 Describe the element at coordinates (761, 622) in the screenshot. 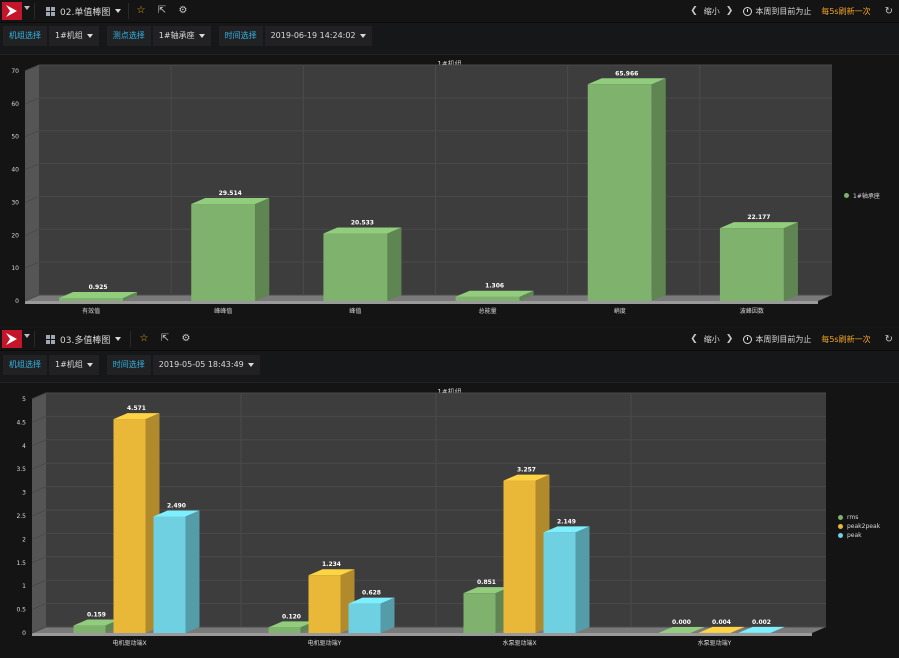

I see `data-label: 0.002` at that location.